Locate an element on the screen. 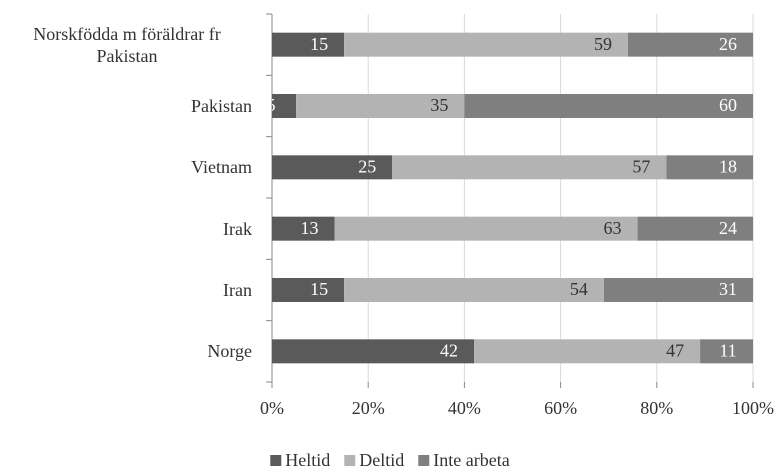 The height and width of the screenshot is (473, 780). y-tick-label: Iran is located at coordinates (237, 290).